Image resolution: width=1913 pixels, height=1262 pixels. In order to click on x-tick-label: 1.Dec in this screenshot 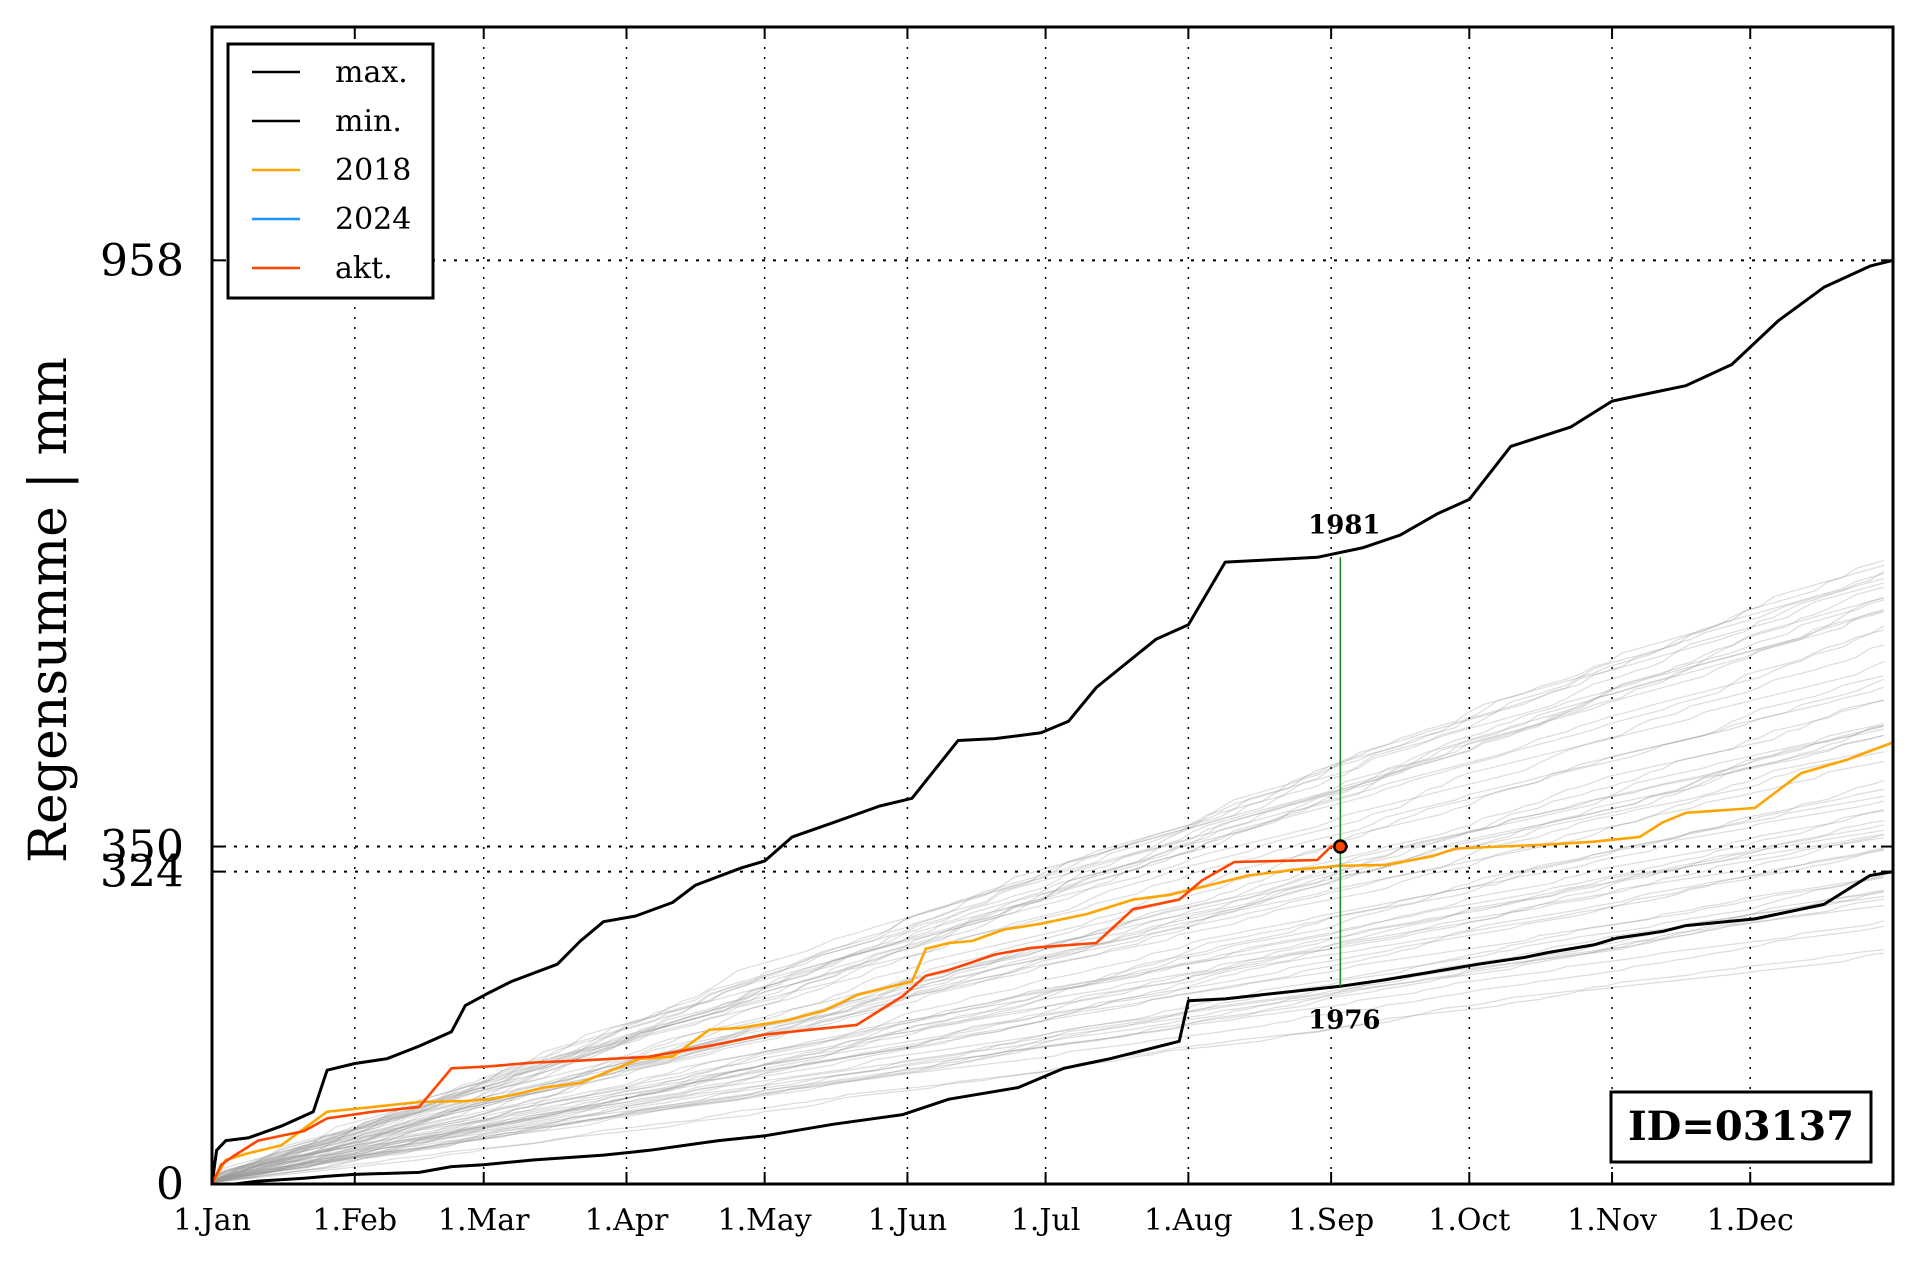, I will do `click(1750, 1220)`.